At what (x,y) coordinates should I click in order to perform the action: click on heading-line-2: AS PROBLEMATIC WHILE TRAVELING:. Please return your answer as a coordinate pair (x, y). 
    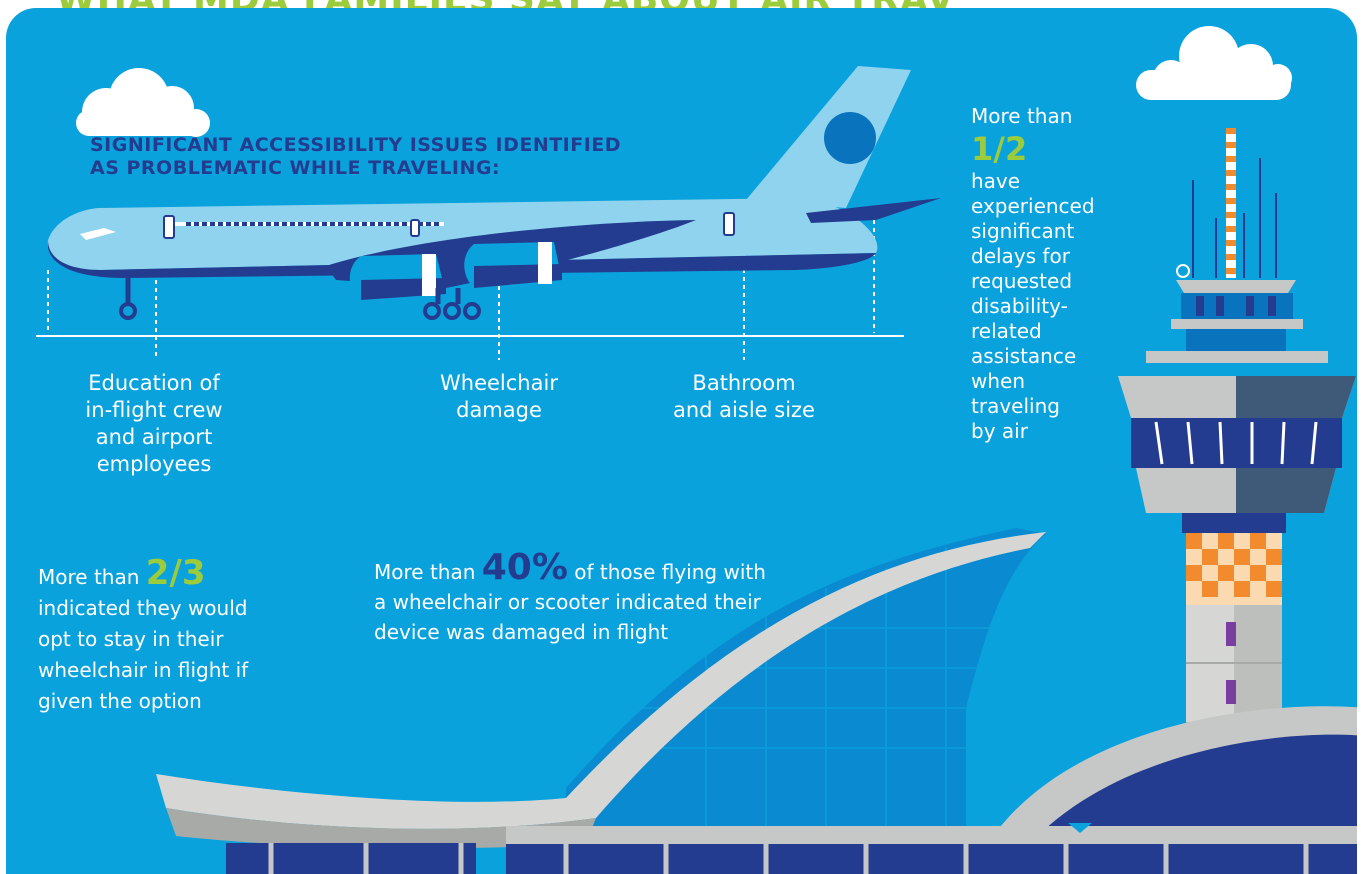
    Looking at the image, I should click on (295, 168).